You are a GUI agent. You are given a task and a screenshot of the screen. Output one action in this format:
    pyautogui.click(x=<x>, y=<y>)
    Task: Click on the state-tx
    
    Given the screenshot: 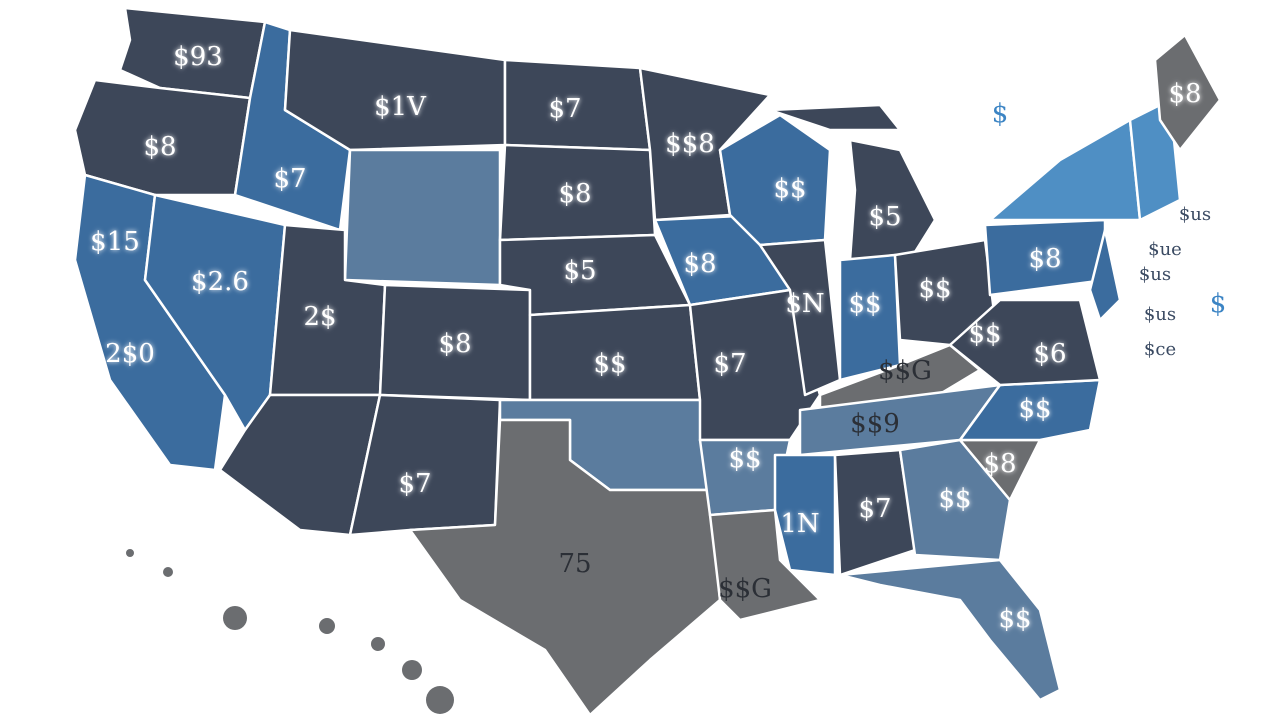 What is the action you would take?
    pyautogui.click(x=565, y=567)
    